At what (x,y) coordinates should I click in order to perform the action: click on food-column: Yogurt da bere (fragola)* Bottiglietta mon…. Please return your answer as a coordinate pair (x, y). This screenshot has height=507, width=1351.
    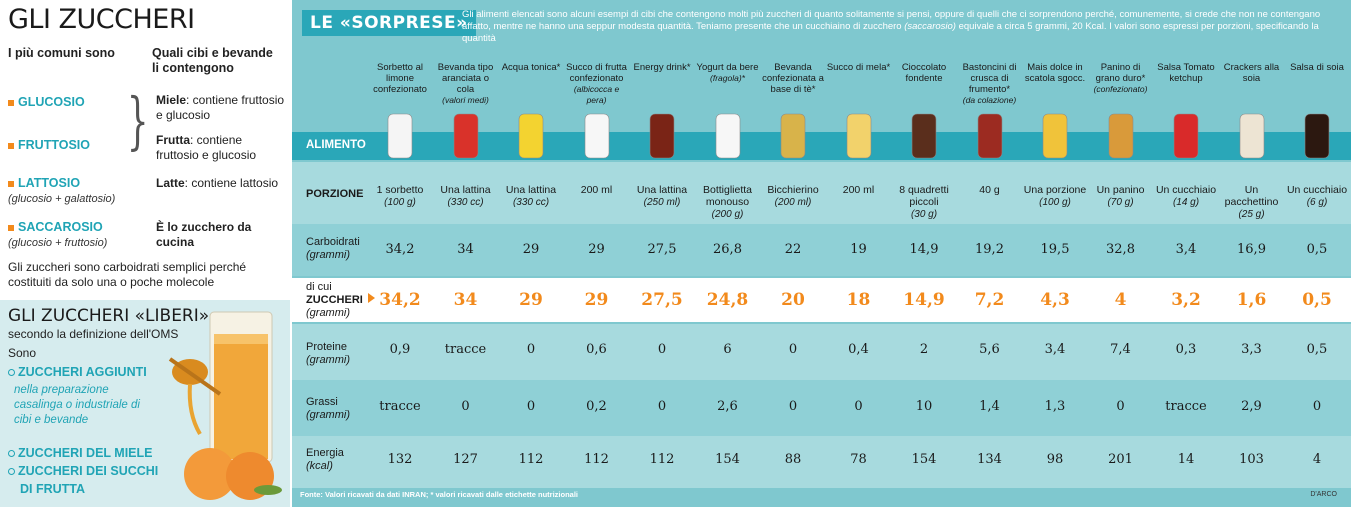
    Looking at the image, I should click on (728, 253).